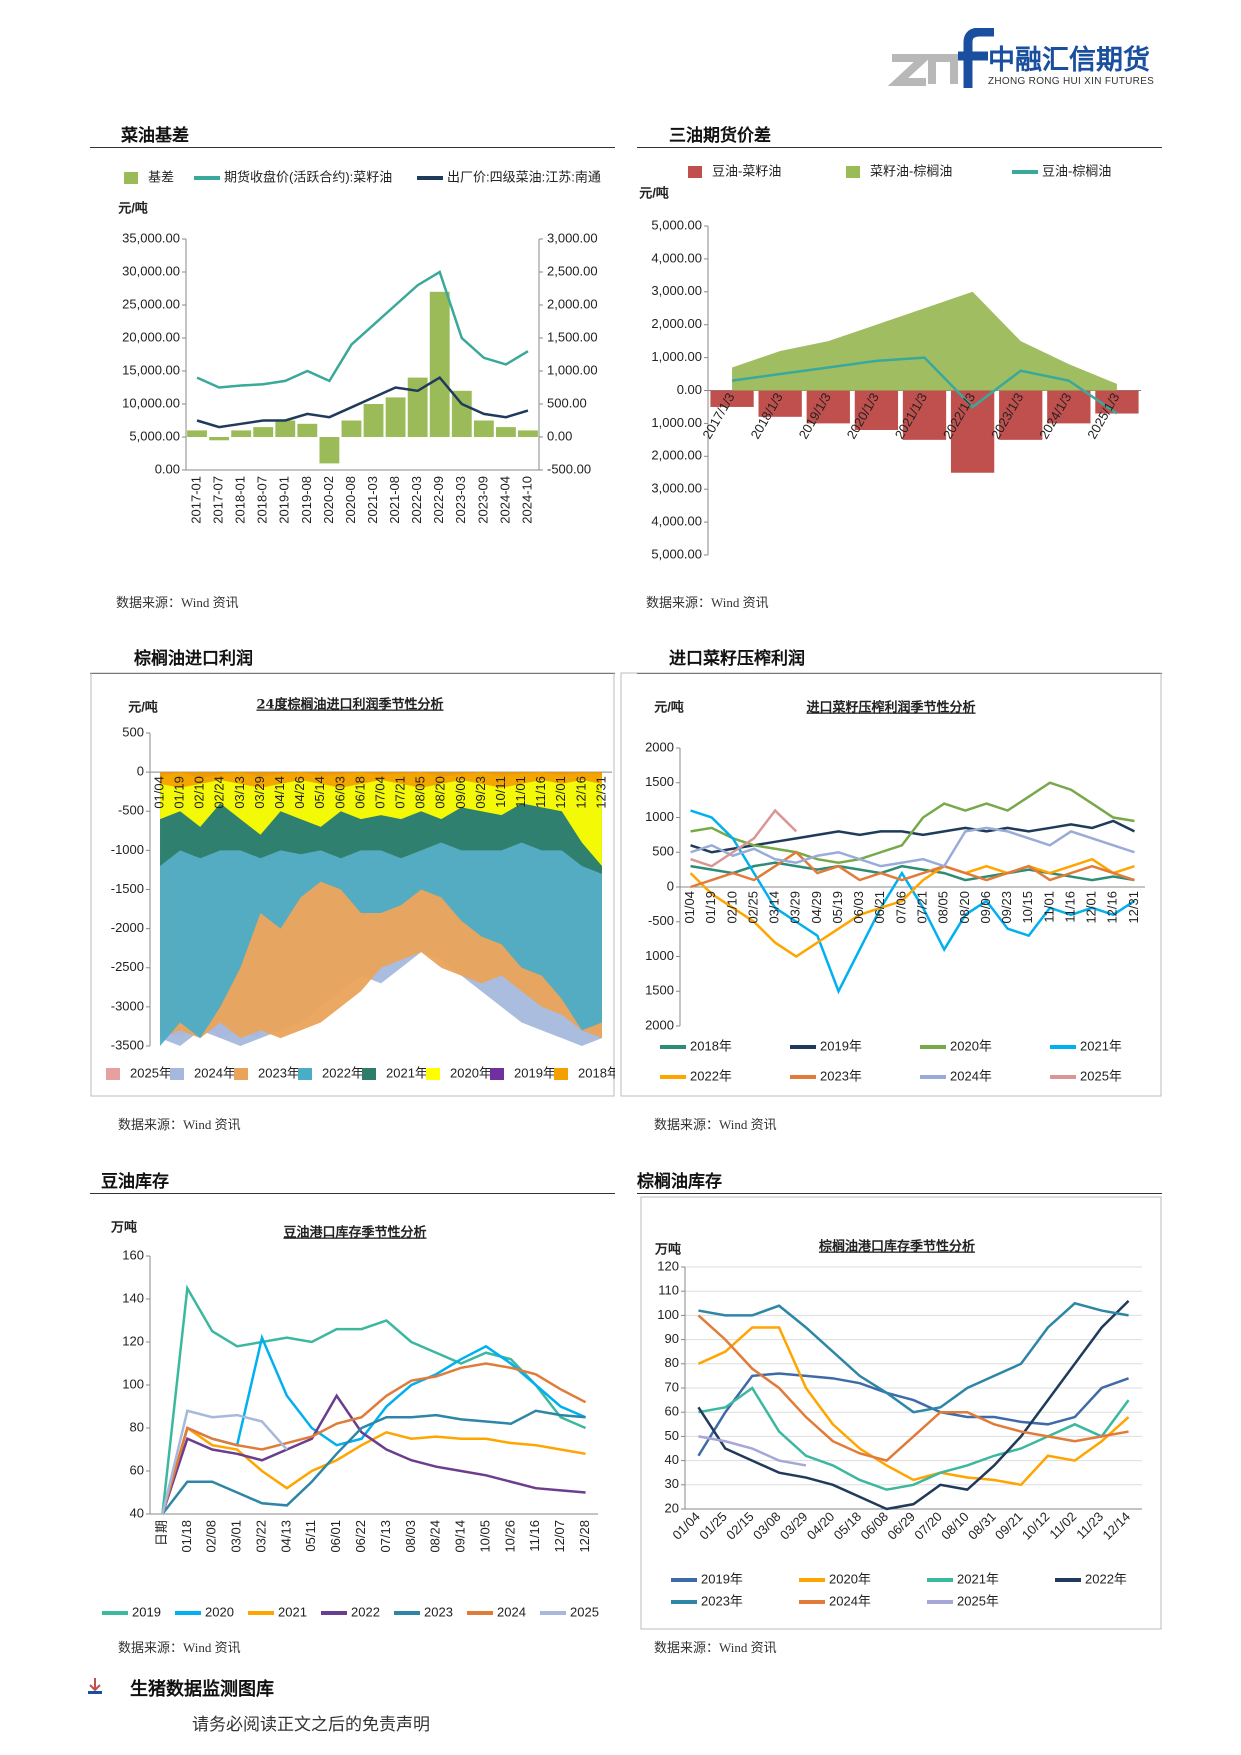  What do you see at coordinates (1062, 1525) in the screenshot?
I see `x-tick-label: 11/02` at bounding box center [1062, 1525].